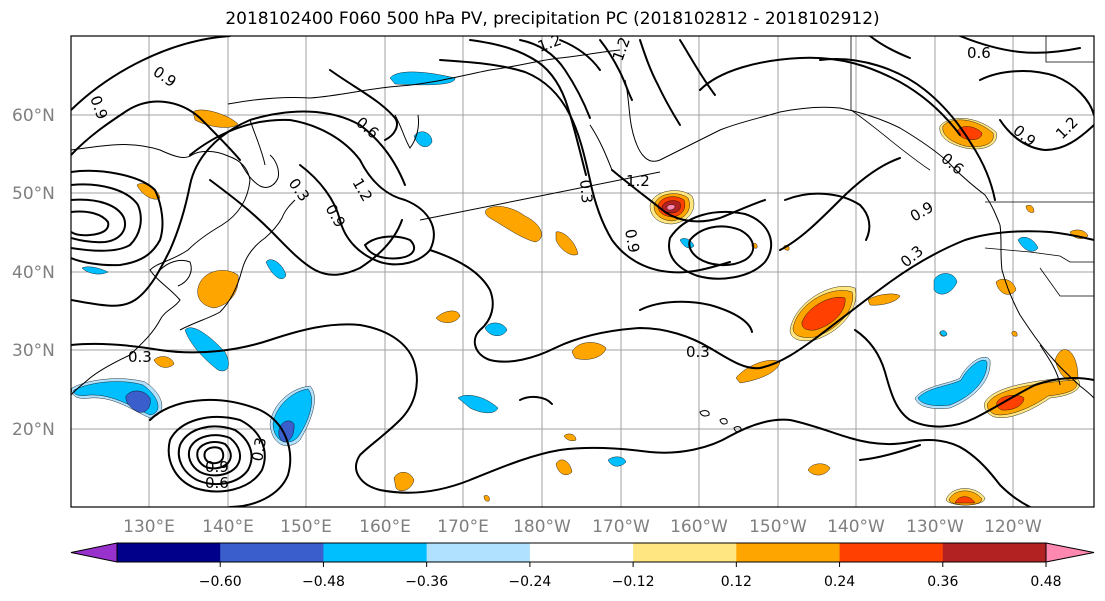 This screenshot has height=601, width=1105. What do you see at coordinates (463, 527) in the screenshot?
I see `lon-label: 170°E` at bounding box center [463, 527].